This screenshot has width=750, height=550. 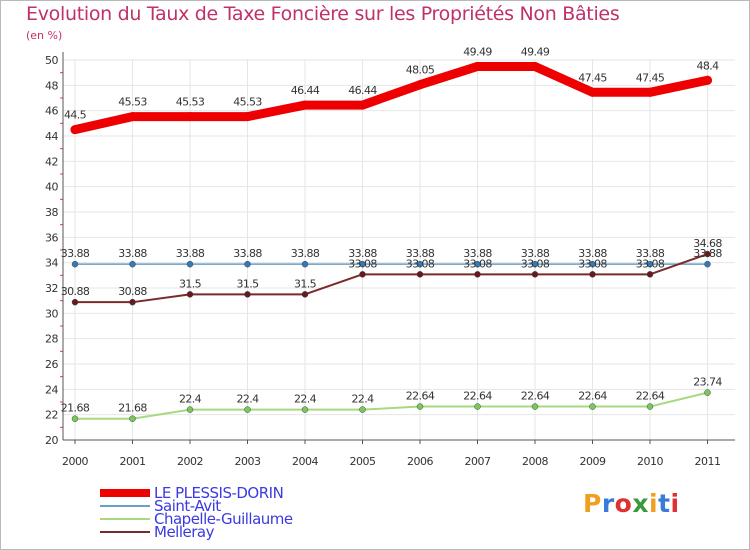 What do you see at coordinates (420, 70) in the screenshot?
I see `data-label: 48.05` at bounding box center [420, 70].